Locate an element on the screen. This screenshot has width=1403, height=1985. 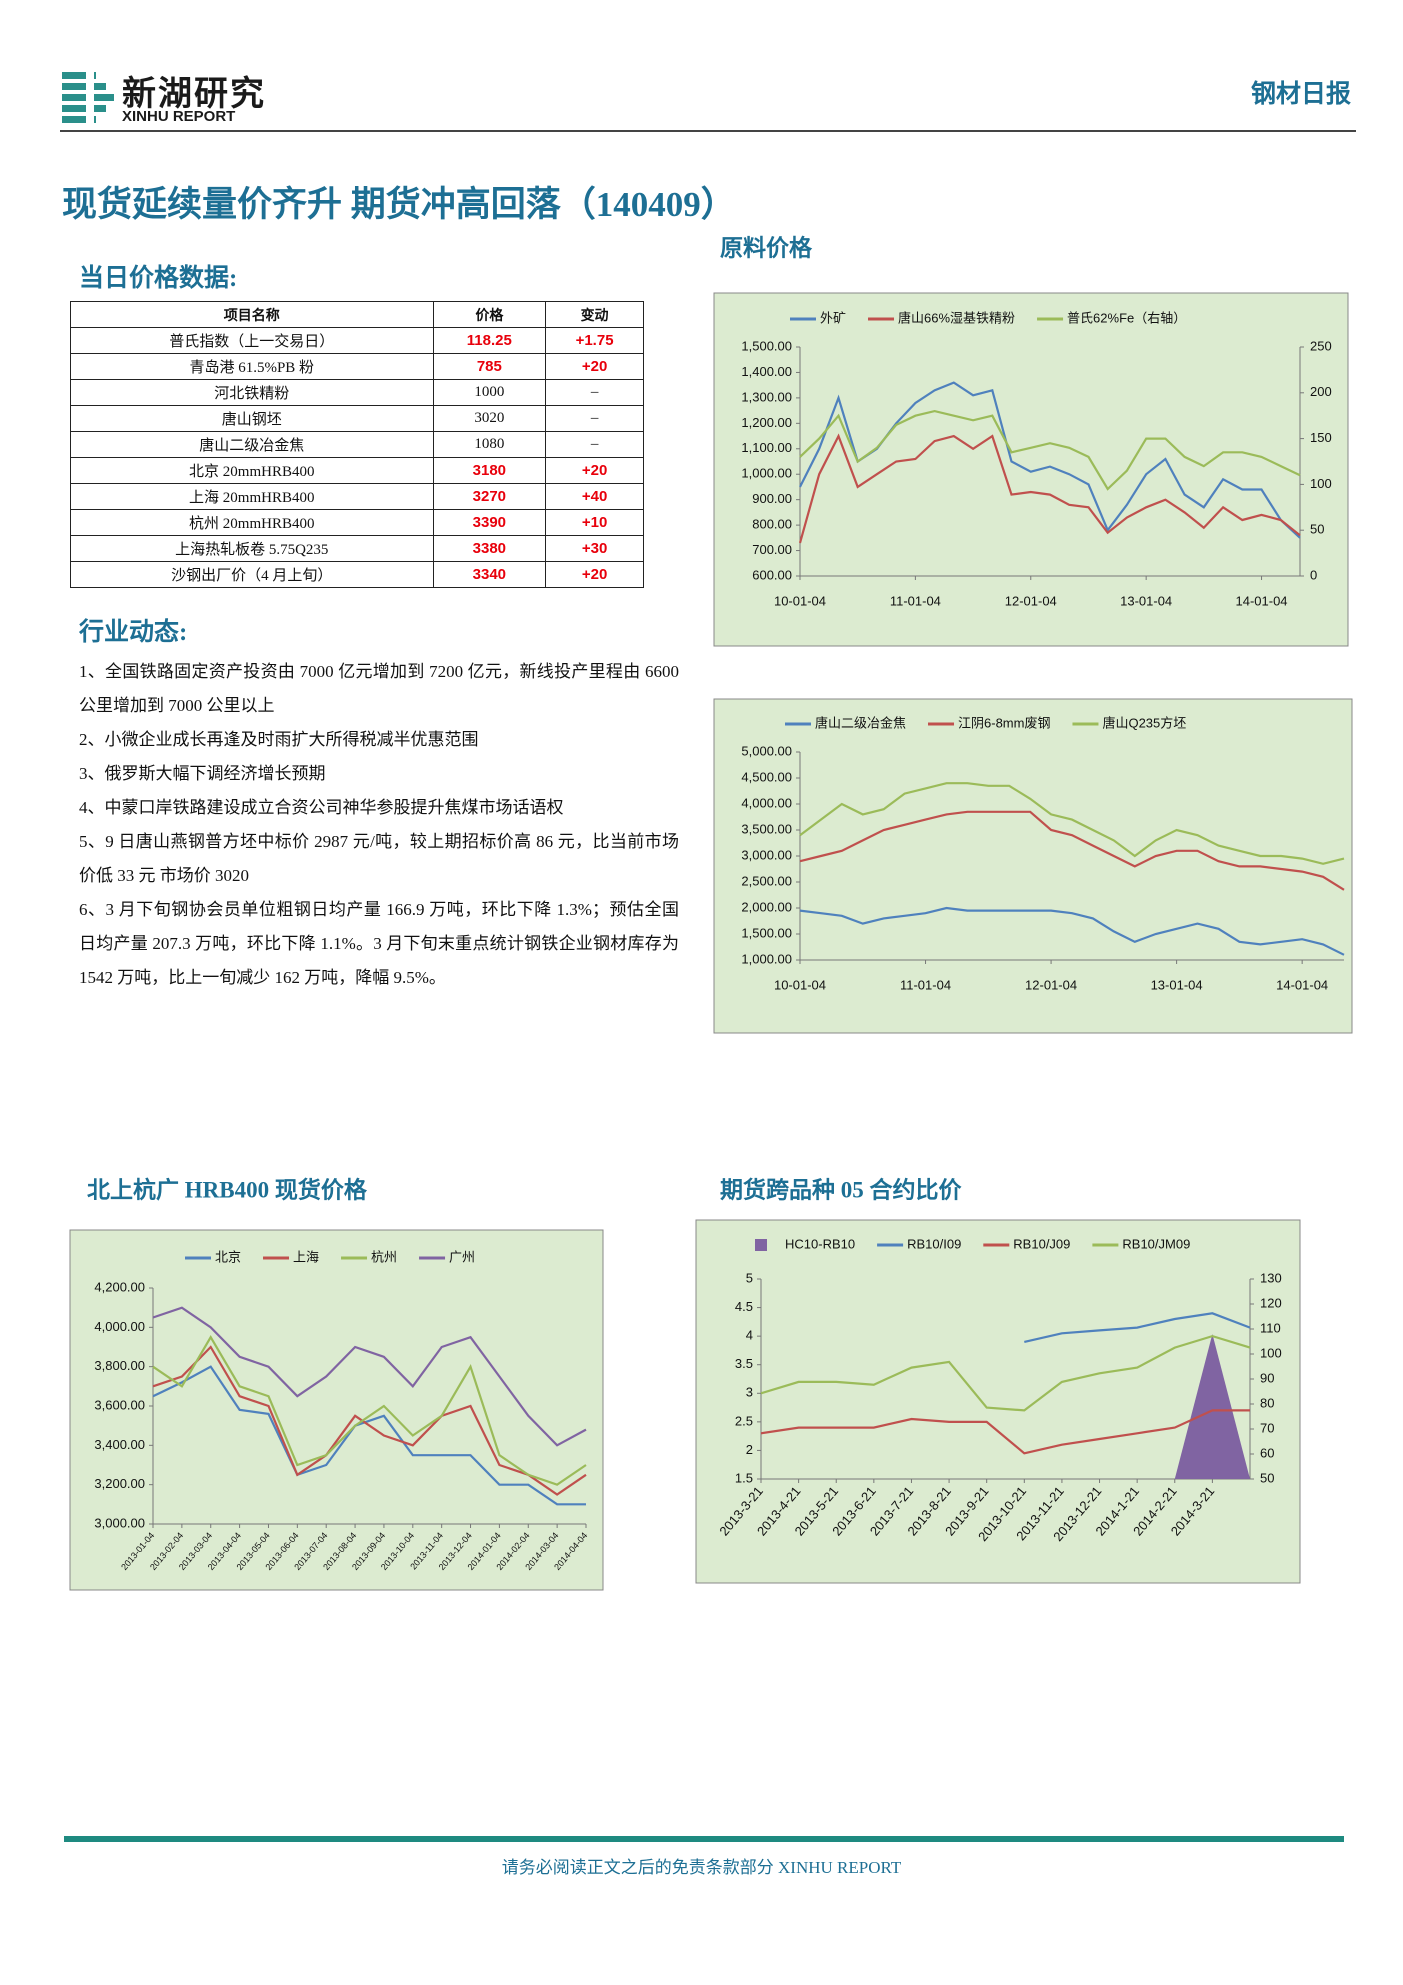
y-tick-label: 4.5 is located at coordinates (744, 1306).